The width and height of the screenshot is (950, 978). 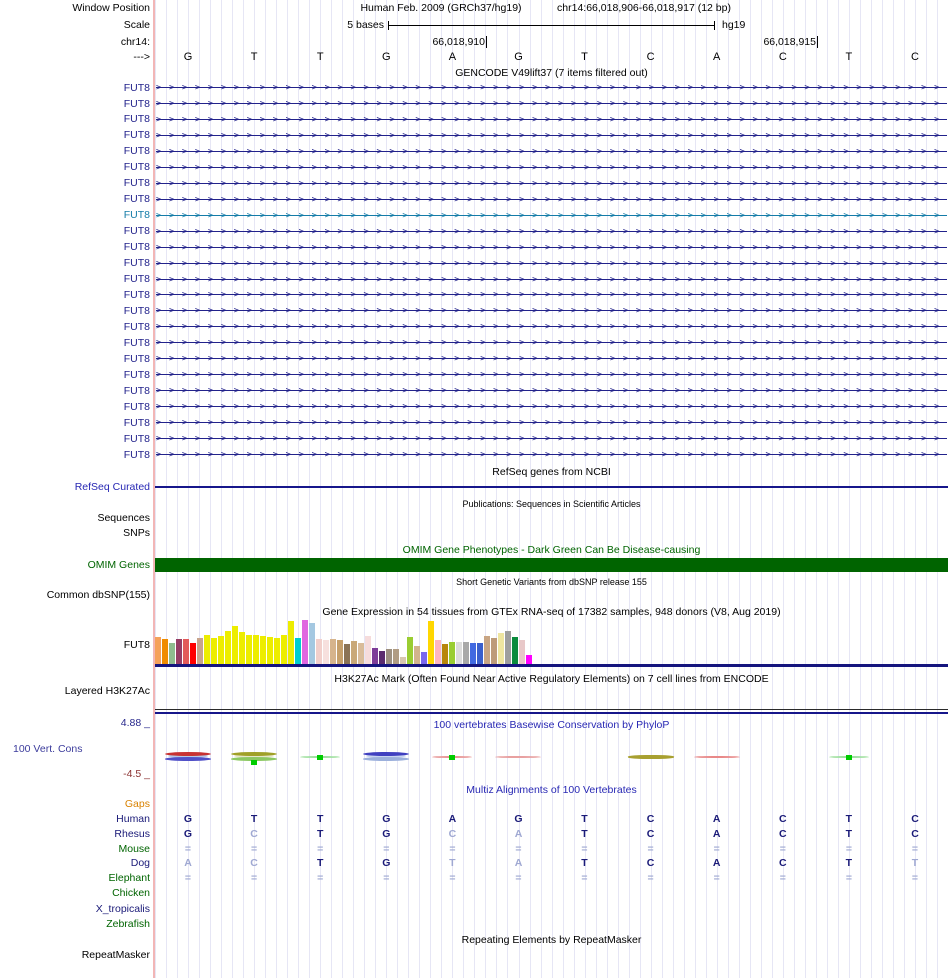 What do you see at coordinates (107, 691) in the screenshot?
I see `h3k27ac-label: Layered H3K27Ac` at bounding box center [107, 691].